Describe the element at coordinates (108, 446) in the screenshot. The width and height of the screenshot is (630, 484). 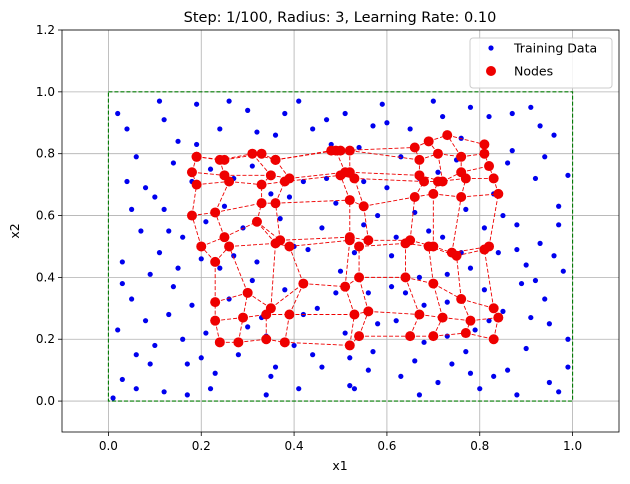
I see `x-tick-label: 0.0` at that location.